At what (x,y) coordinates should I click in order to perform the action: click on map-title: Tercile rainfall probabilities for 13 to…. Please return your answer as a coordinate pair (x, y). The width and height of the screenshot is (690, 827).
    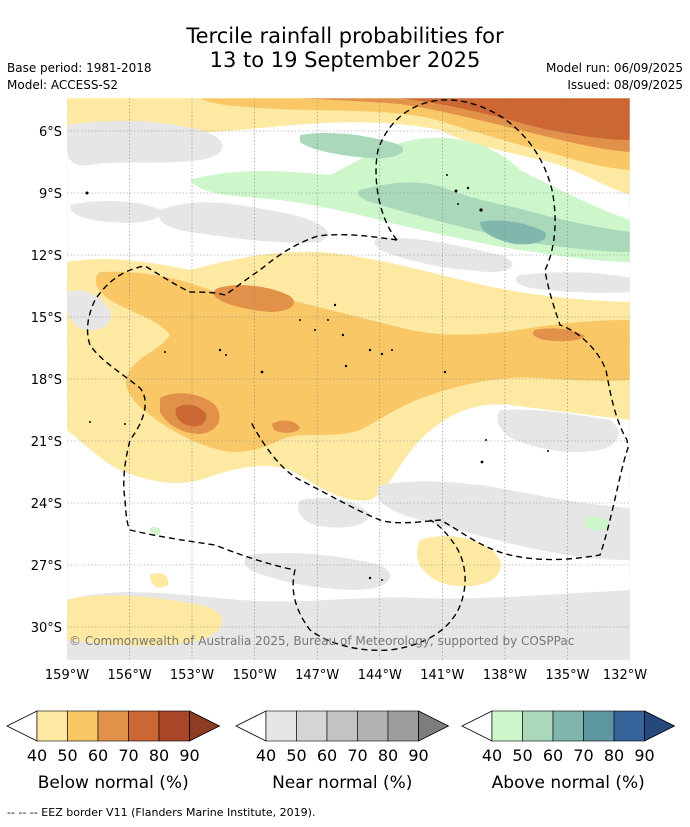
    Looking at the image, I should click on (345, 48).